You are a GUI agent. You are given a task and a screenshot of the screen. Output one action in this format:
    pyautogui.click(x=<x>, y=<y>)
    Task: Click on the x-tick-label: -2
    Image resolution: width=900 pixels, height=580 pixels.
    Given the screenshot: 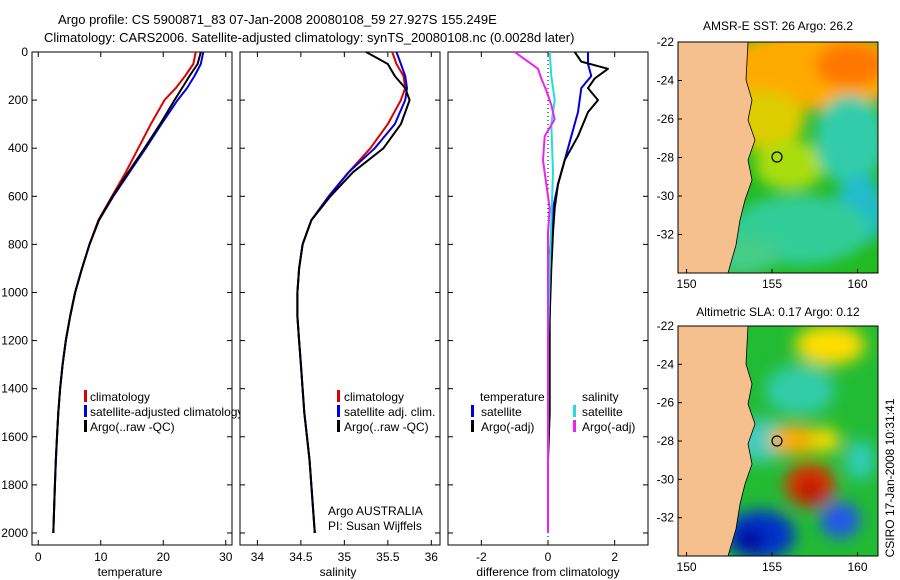 What is the action you would take?
    pyautogui.click(x=481, y=557)
    